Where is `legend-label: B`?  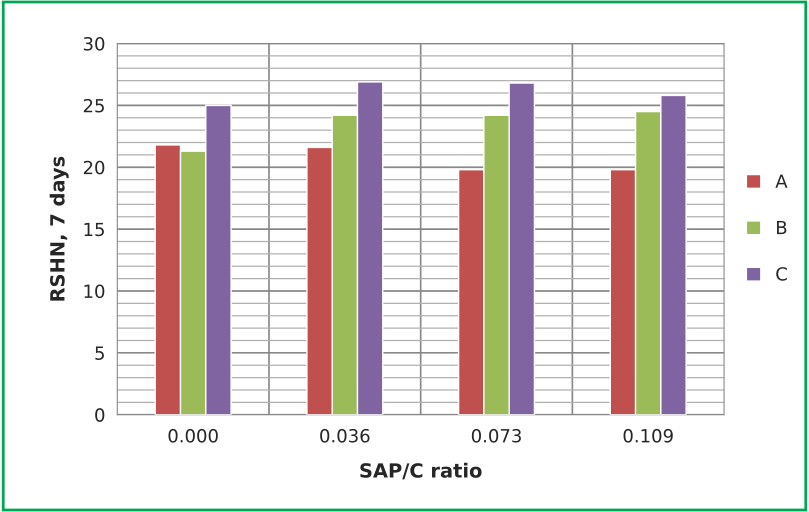
legend-label: B is located at coordinates (781, 227).